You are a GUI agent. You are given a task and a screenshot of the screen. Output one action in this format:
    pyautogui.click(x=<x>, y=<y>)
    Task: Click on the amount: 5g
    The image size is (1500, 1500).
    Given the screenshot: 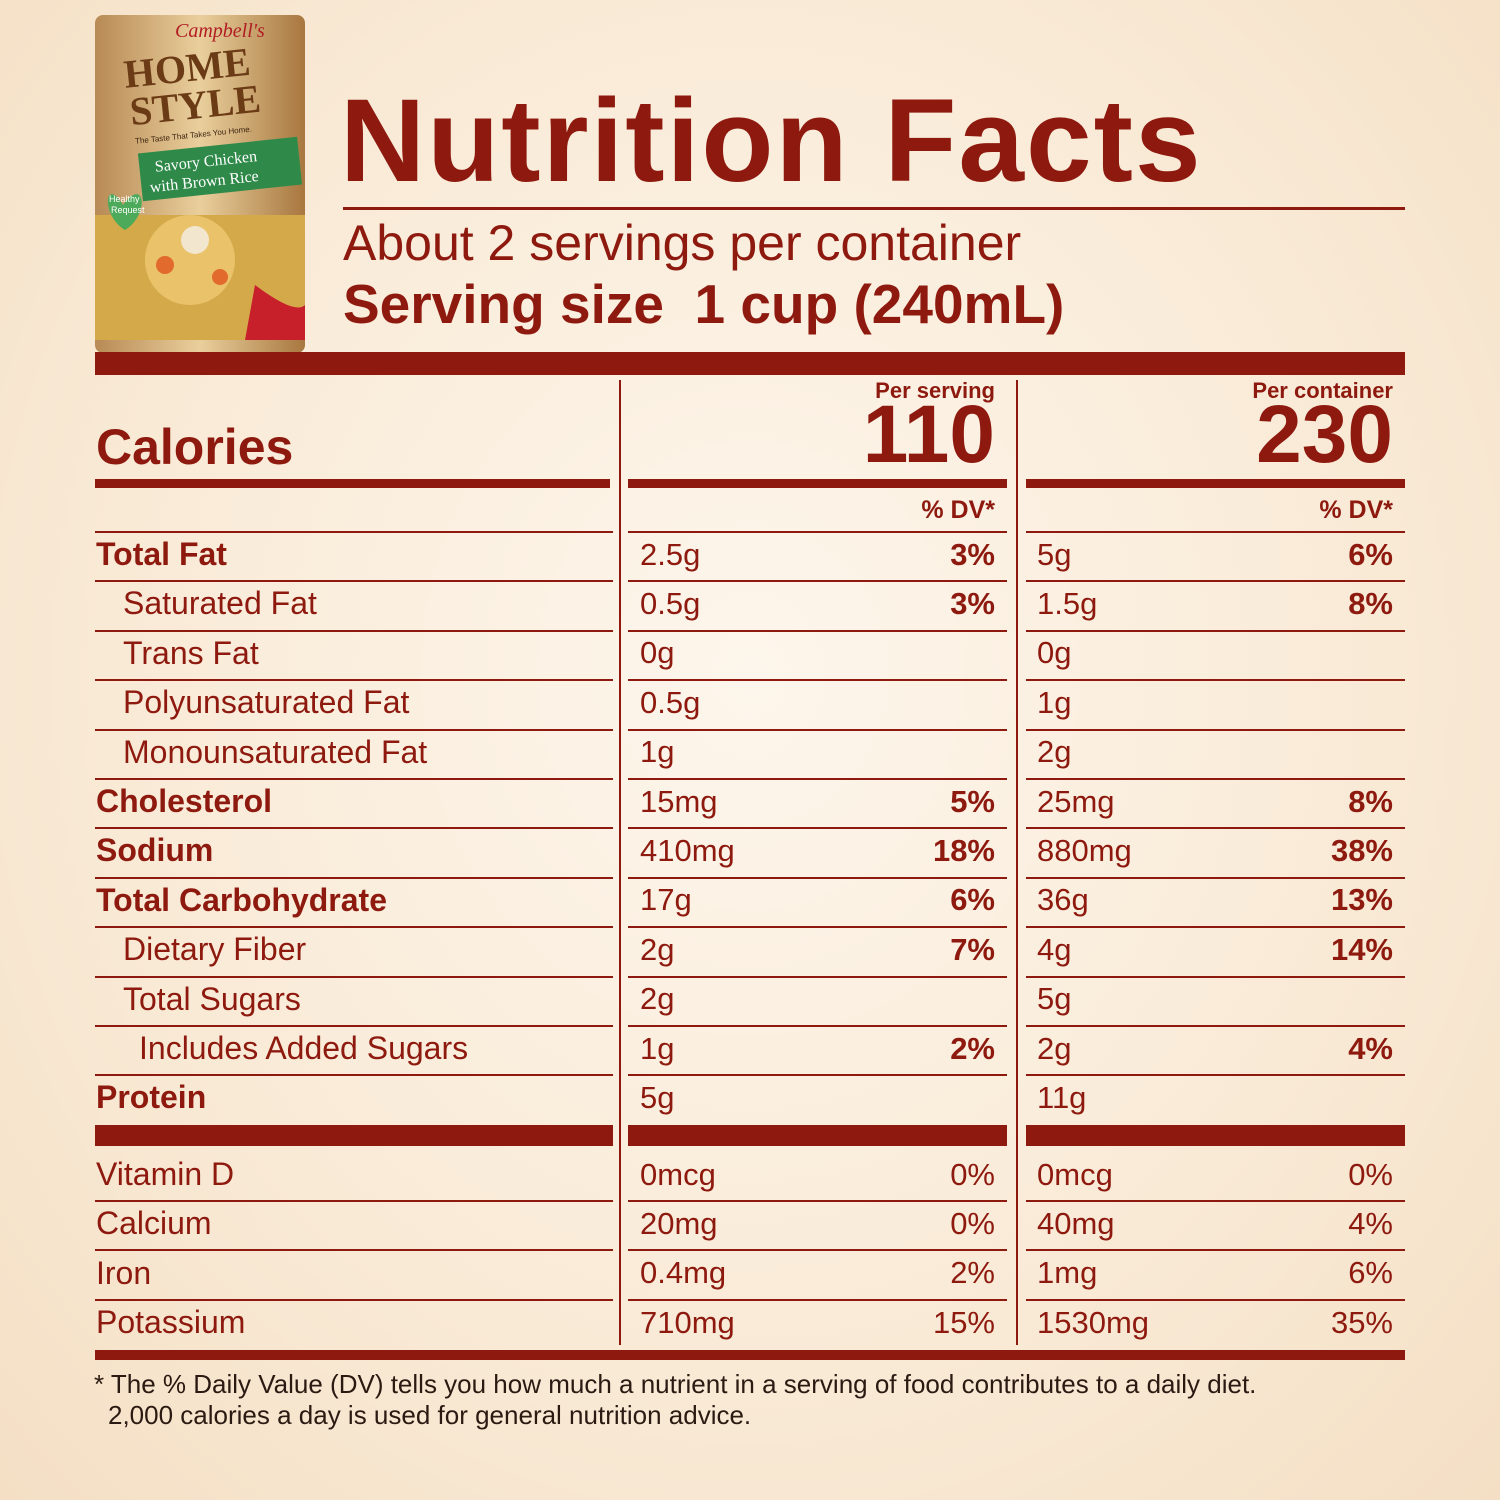 What is the action you would take?
    pyautogui.click(x=1054, y=554)
    